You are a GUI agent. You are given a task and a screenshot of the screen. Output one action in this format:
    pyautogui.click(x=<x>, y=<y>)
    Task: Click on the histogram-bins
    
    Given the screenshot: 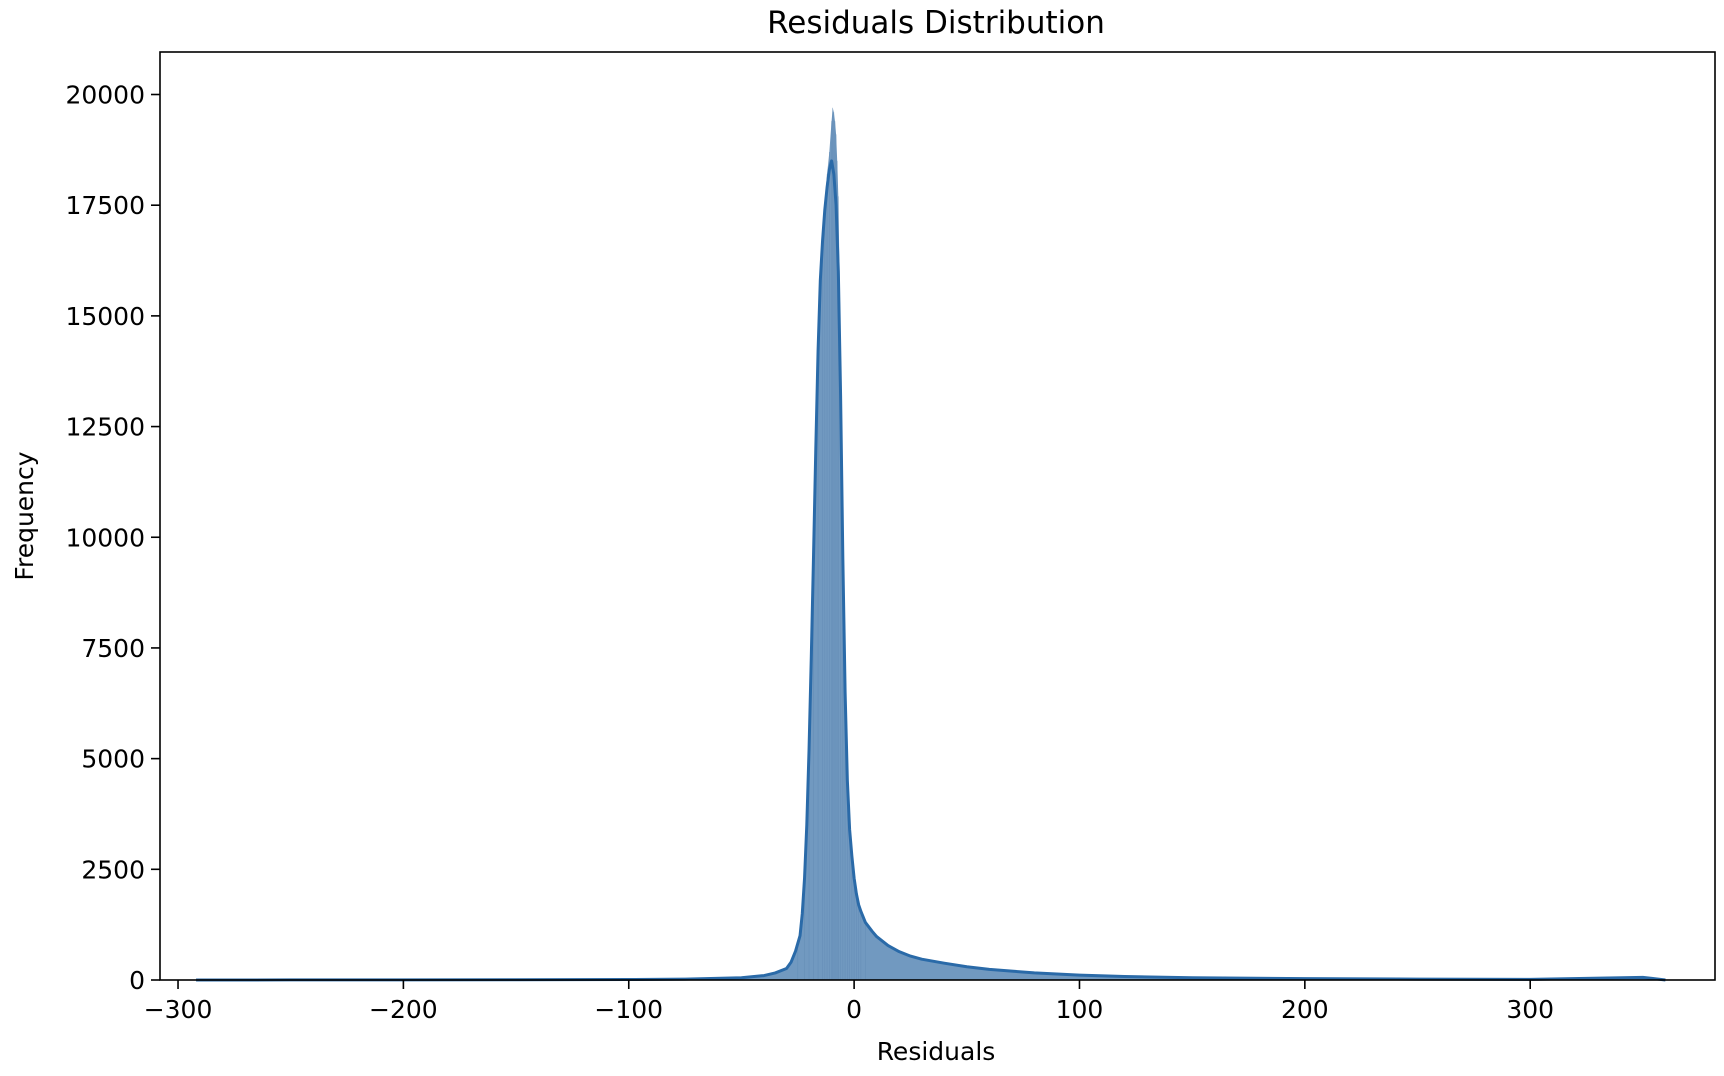 What is the action you would take?
    pyautogui.click(x=831, y=543)
    